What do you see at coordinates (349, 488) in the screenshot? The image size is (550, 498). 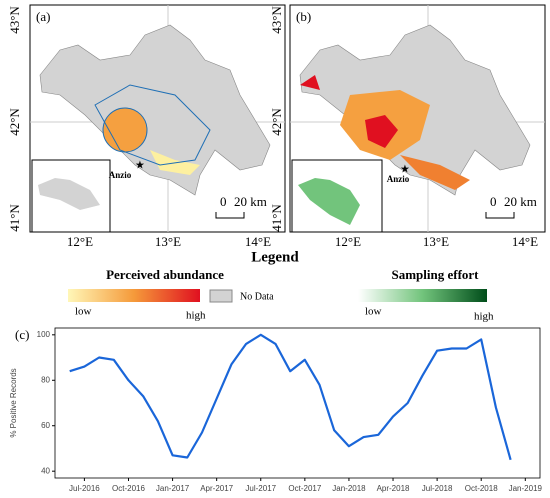 I see `x-tick-label: Jan-2018` at bounding box center [349, 488].